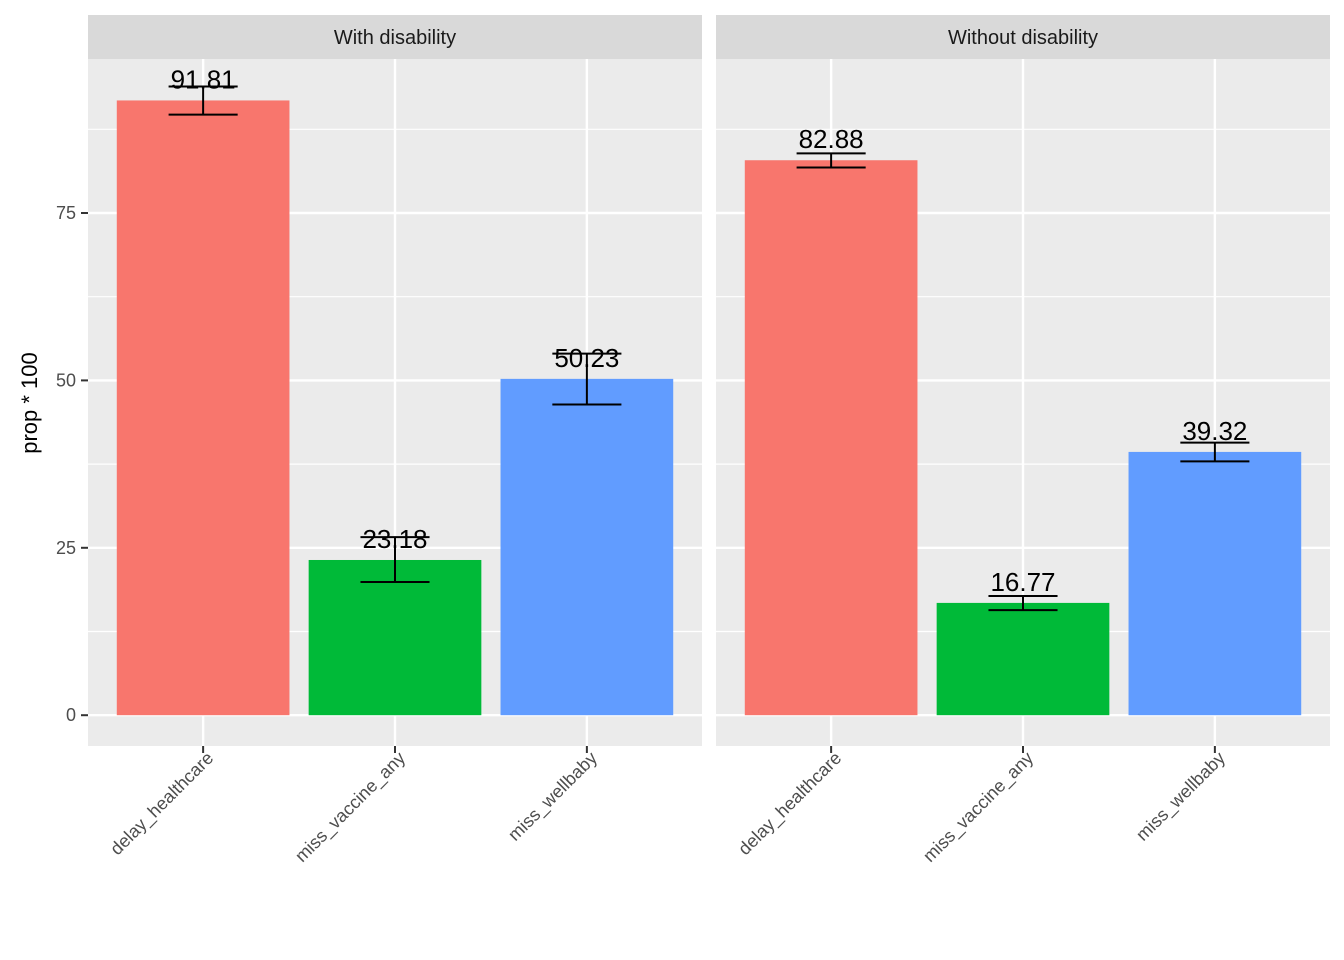 The image size is (1344, 960). Describe the element at coordinates (71, 715) in the screenshot. I see `y-tick-label: 0` at that location.